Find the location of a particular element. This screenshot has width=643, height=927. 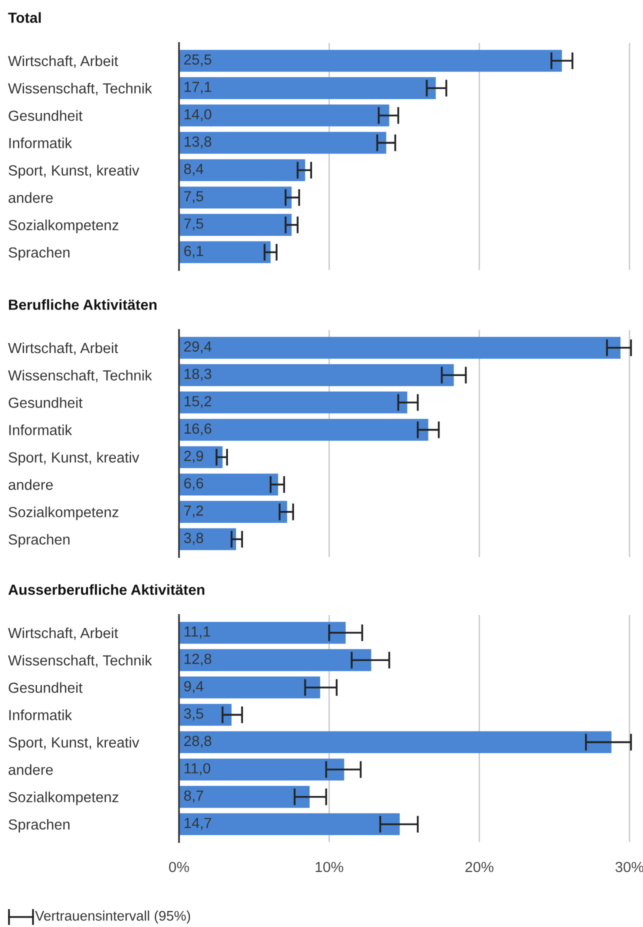

data-label: 11,0 is located at coordinates (197, 769).